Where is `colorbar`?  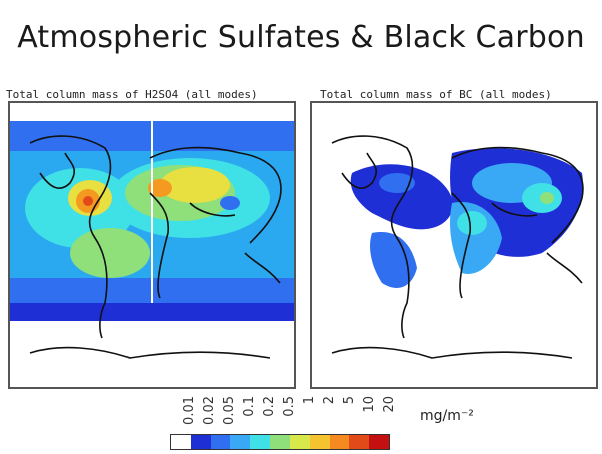
colorbar is located at coordinates (280, 442).